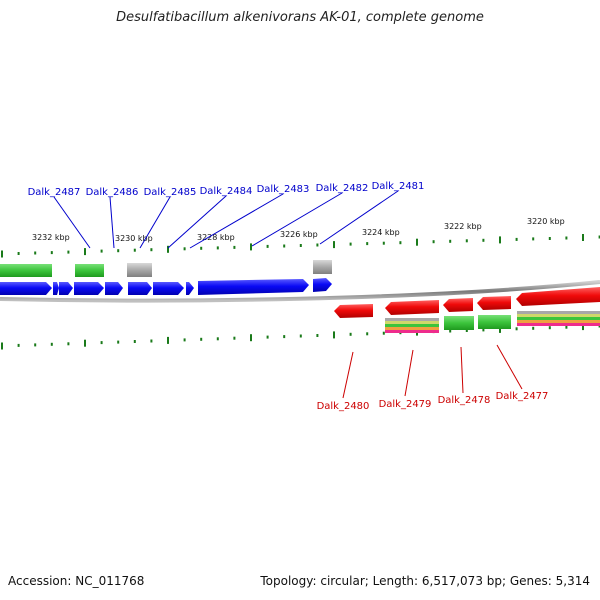  I want to click on reverse-genes, so click(467, 302).